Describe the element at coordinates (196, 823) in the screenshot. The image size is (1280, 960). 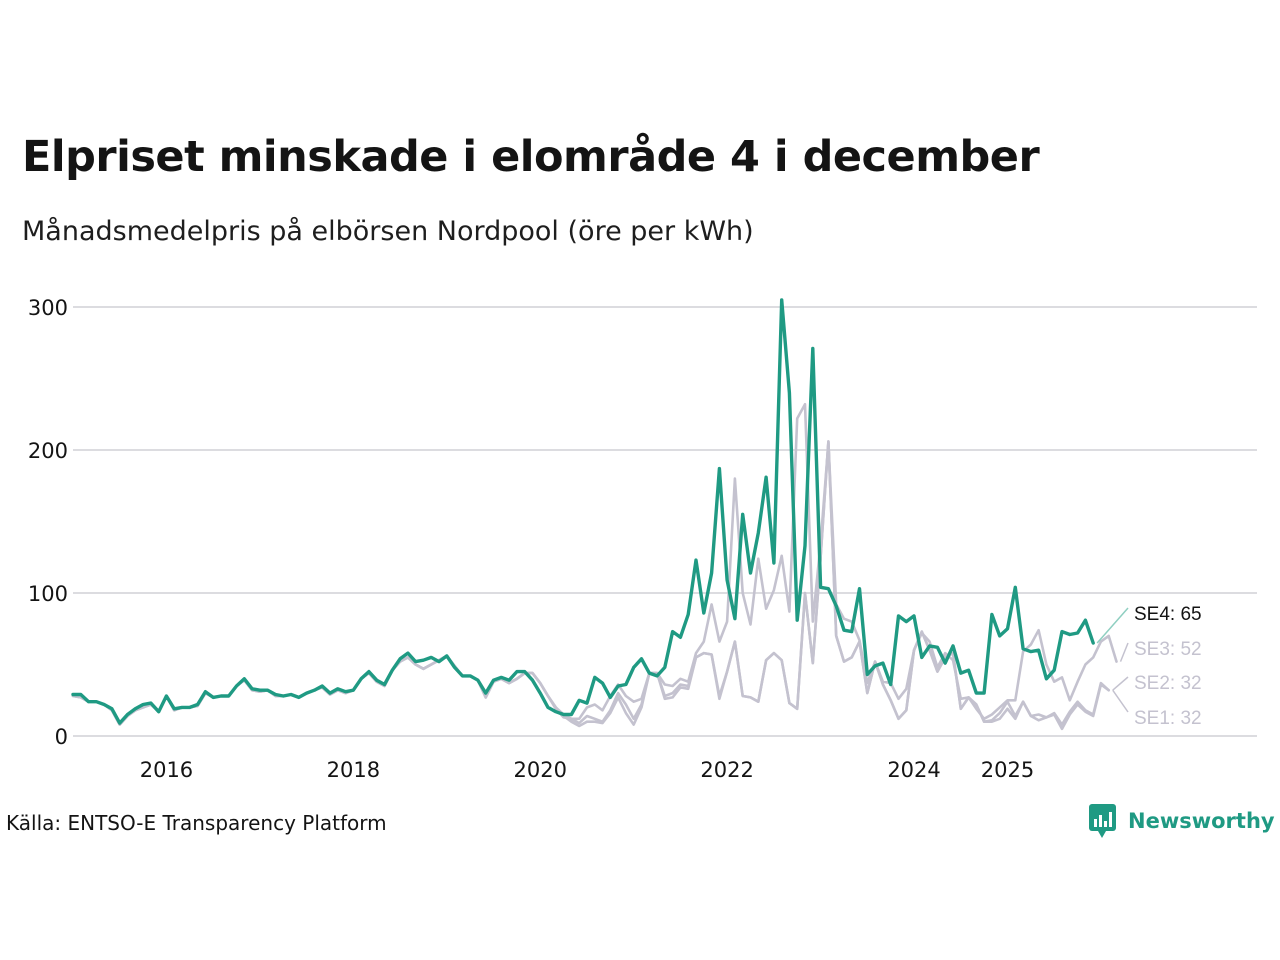
I see `source-note: Källa: ENTSO-E Transparency Platform` at that location.